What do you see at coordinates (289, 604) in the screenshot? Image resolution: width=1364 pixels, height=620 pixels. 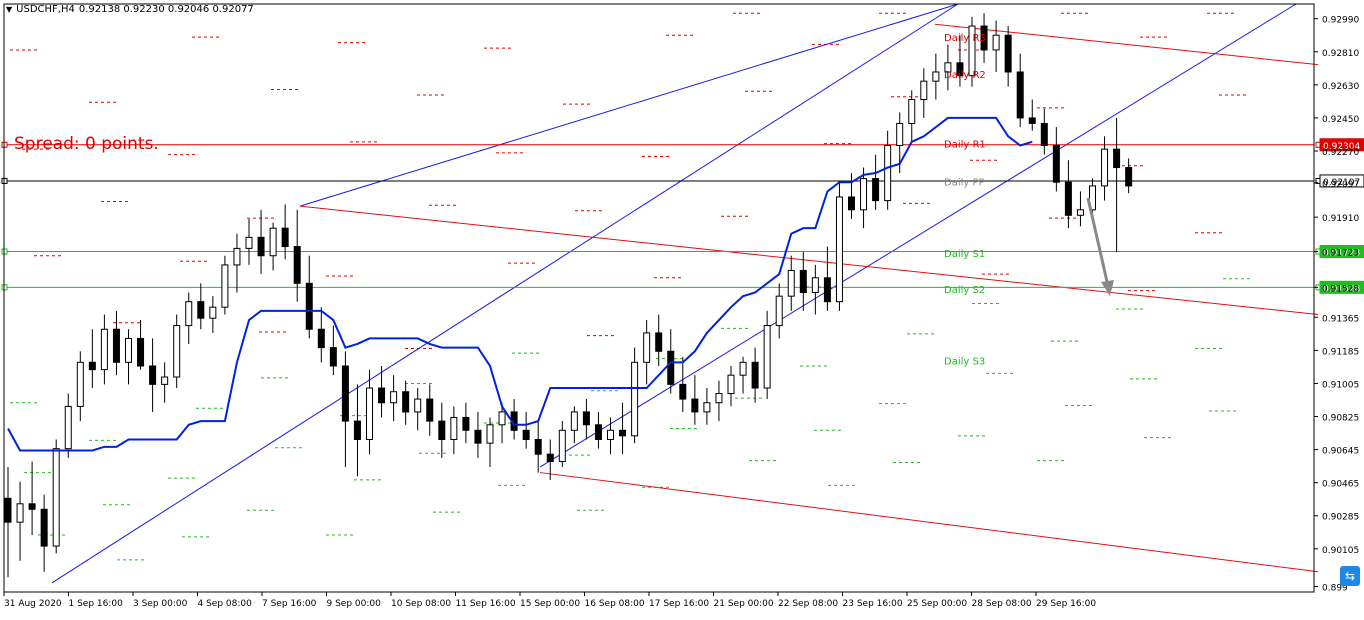 I see `x-tick-label: 7 Sep 16:00` at bounding box center [289, 604].